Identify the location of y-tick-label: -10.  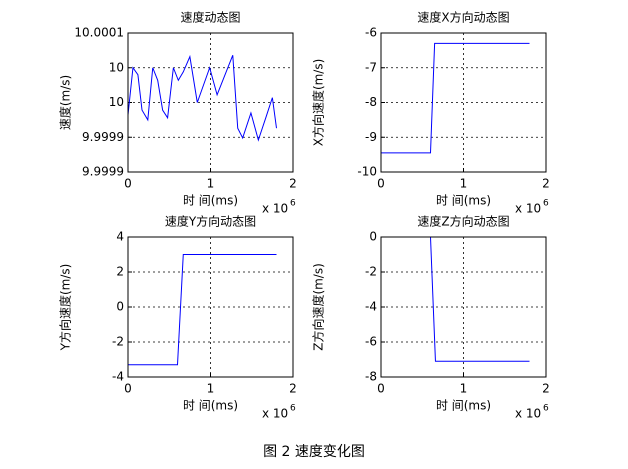
(367, 172).